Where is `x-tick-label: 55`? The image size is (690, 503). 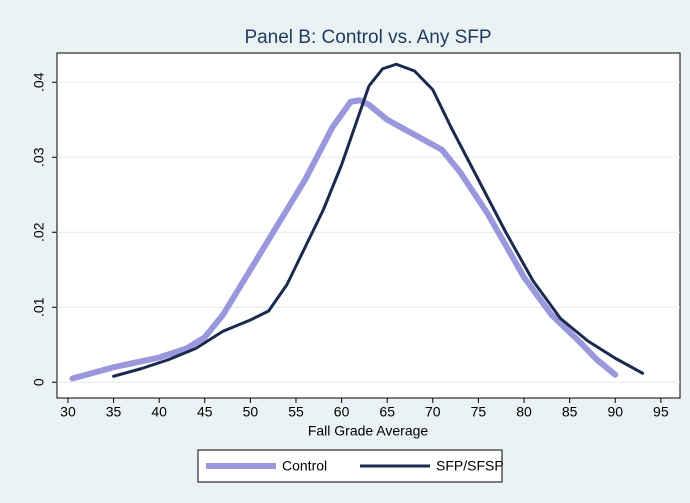
x-tick-label: 55 is located at coordinates (296, 412).